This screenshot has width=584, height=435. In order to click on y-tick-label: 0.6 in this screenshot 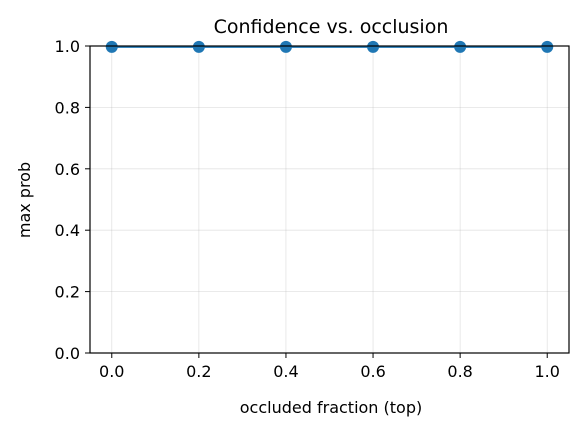, I will do `click(67, 169)`.